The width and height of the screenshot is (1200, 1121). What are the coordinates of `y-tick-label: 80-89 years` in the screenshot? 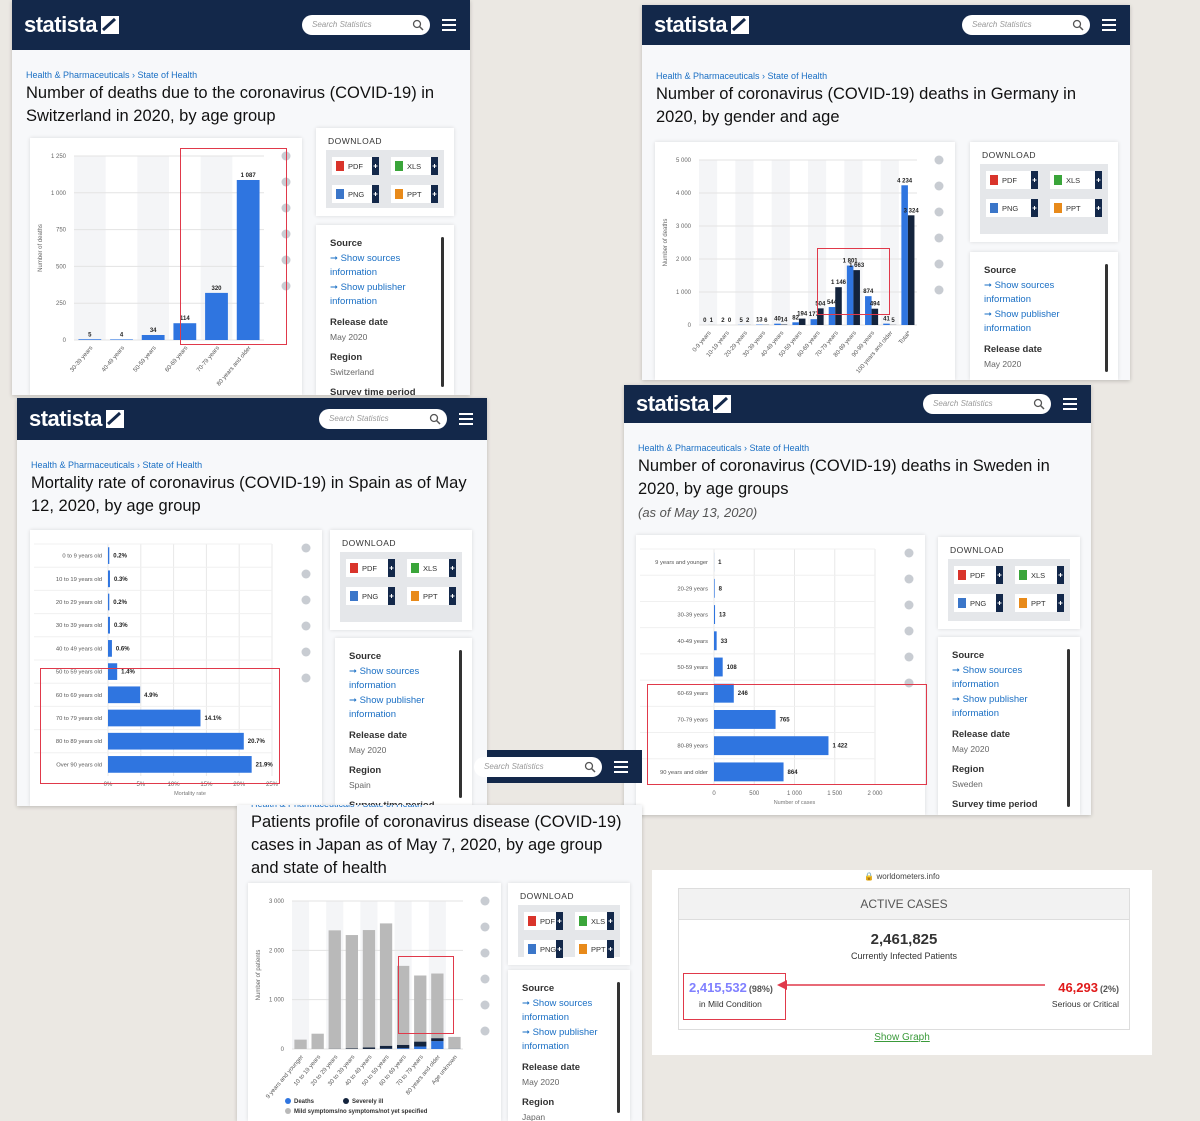 It's located at (692, 747).